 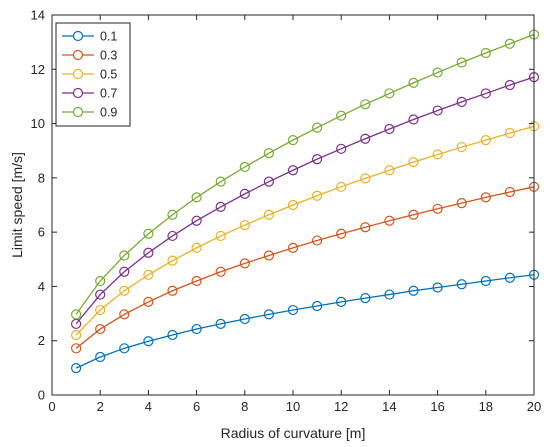 What do you see at coordinates (293, 406) in the screenshot?
I see `x-tick-label: 10` at bounding box center [293, 406].